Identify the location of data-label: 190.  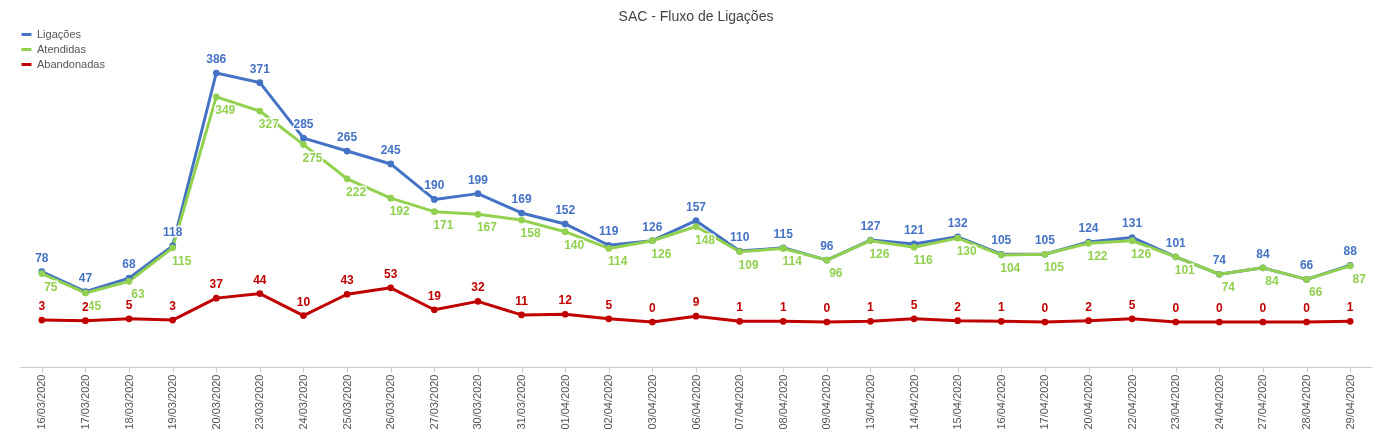
(434, 185).